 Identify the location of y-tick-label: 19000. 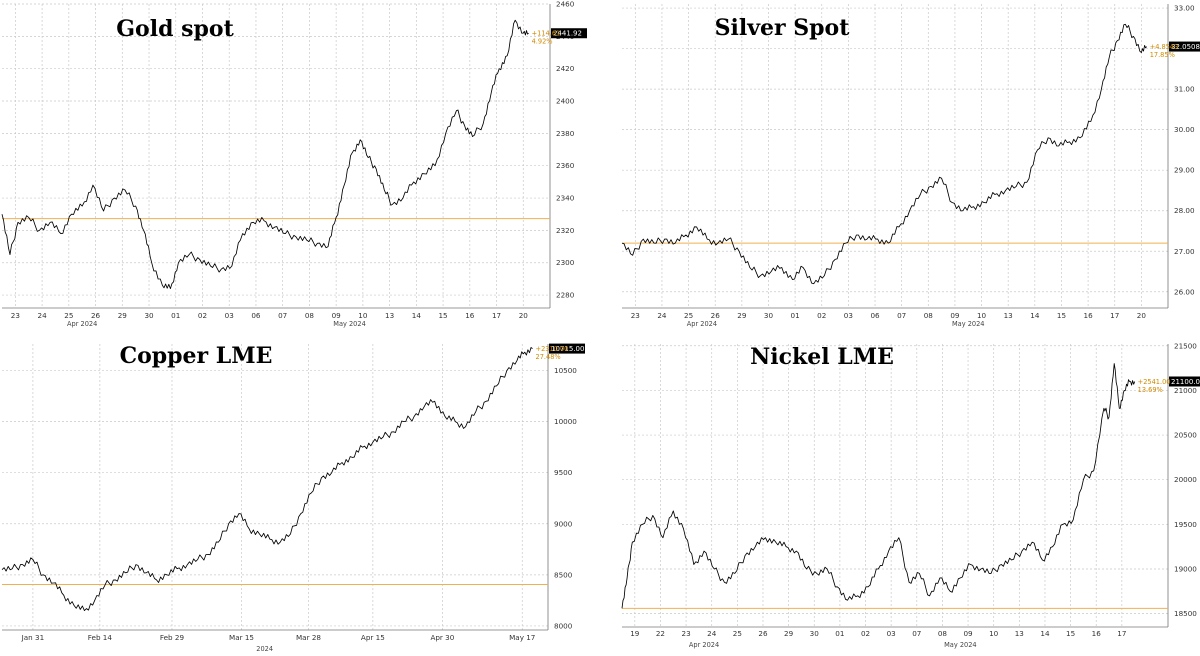
(1185, 568).